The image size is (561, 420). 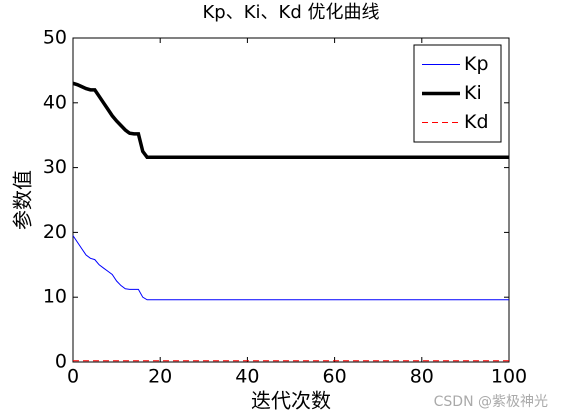 What do you see at coordinates (476, 122) in the screenshot?
I see `legend-label: Kd` at bounding box center [476, 122].